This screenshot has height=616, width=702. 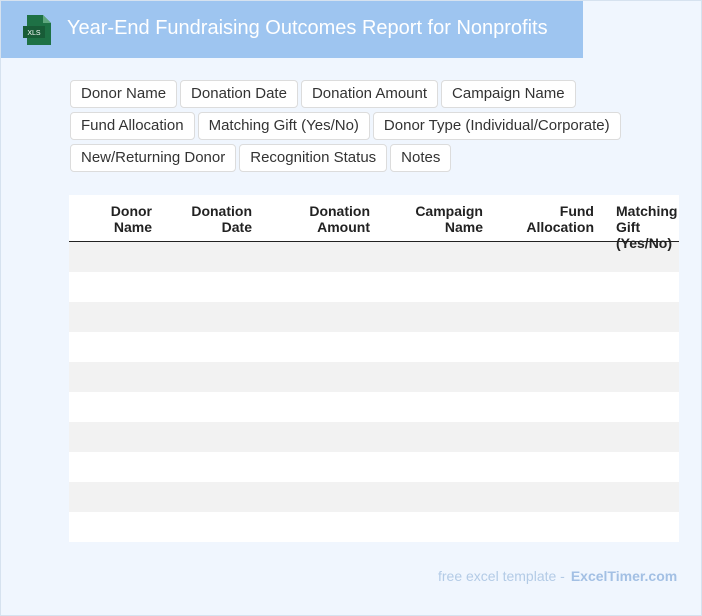 I want to click on field-tag: New/Returning Donor, so click(x=153, y=158).